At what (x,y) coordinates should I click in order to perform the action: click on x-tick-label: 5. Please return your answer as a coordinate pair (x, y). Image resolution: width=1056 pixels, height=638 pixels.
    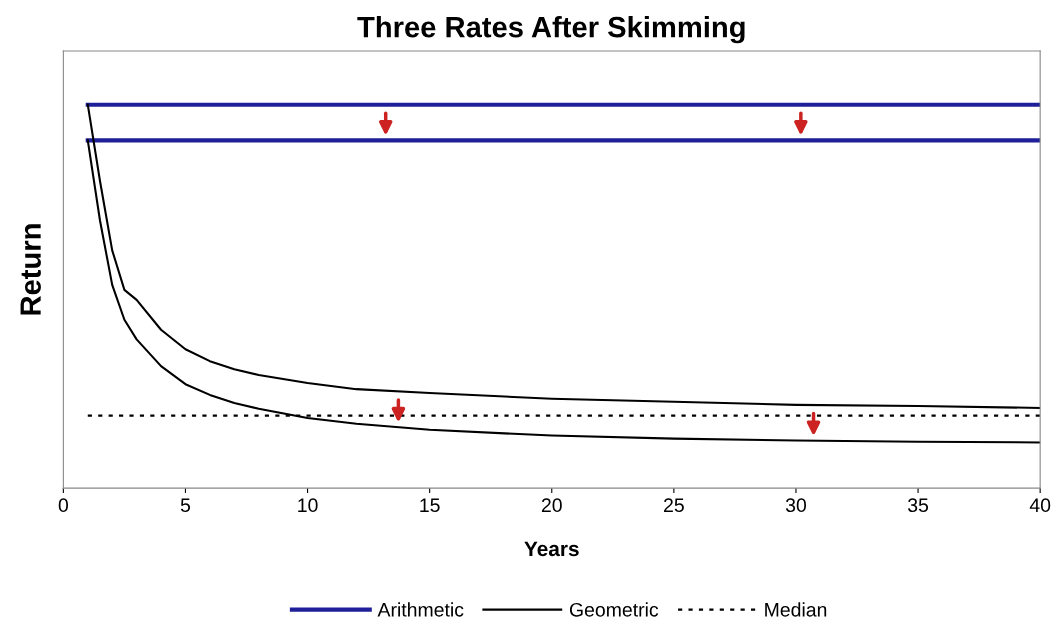
    Looking at the image, I should click on (185, 505).